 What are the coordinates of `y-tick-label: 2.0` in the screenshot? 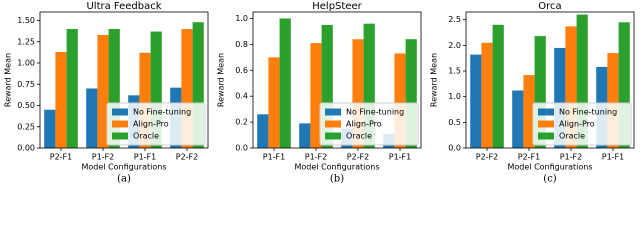 It's located at (454, 45).